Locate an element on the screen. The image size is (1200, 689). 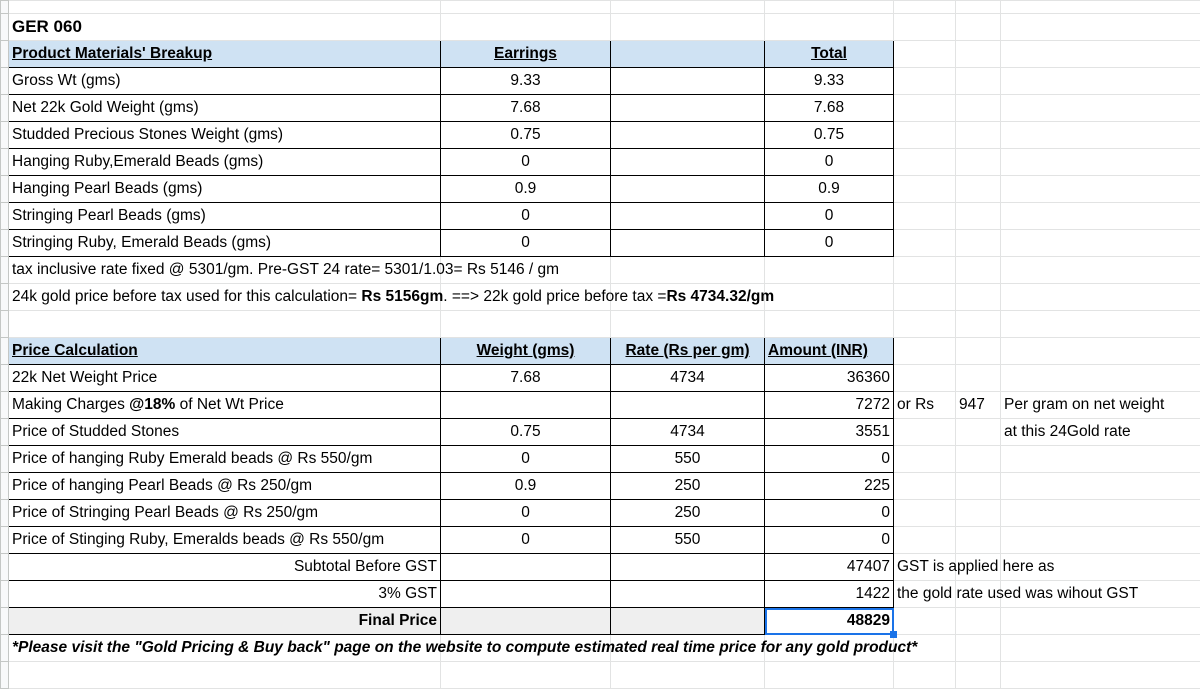
value-cell: 3551 is located at coordinates (829, 432).